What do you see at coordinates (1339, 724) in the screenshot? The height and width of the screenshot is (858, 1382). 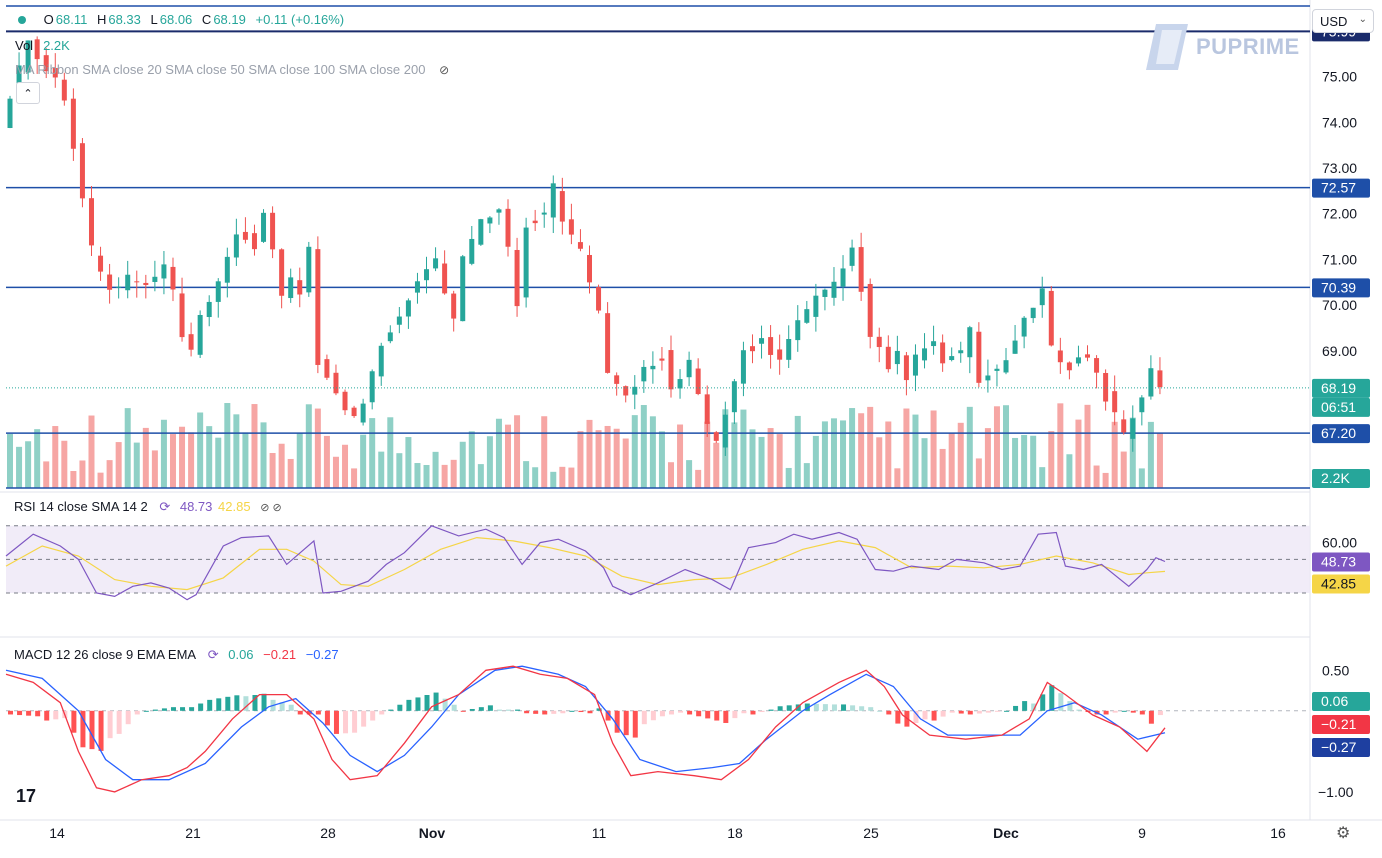 I see `macd-tag: −0.21` at bounding box center [1339, 724].